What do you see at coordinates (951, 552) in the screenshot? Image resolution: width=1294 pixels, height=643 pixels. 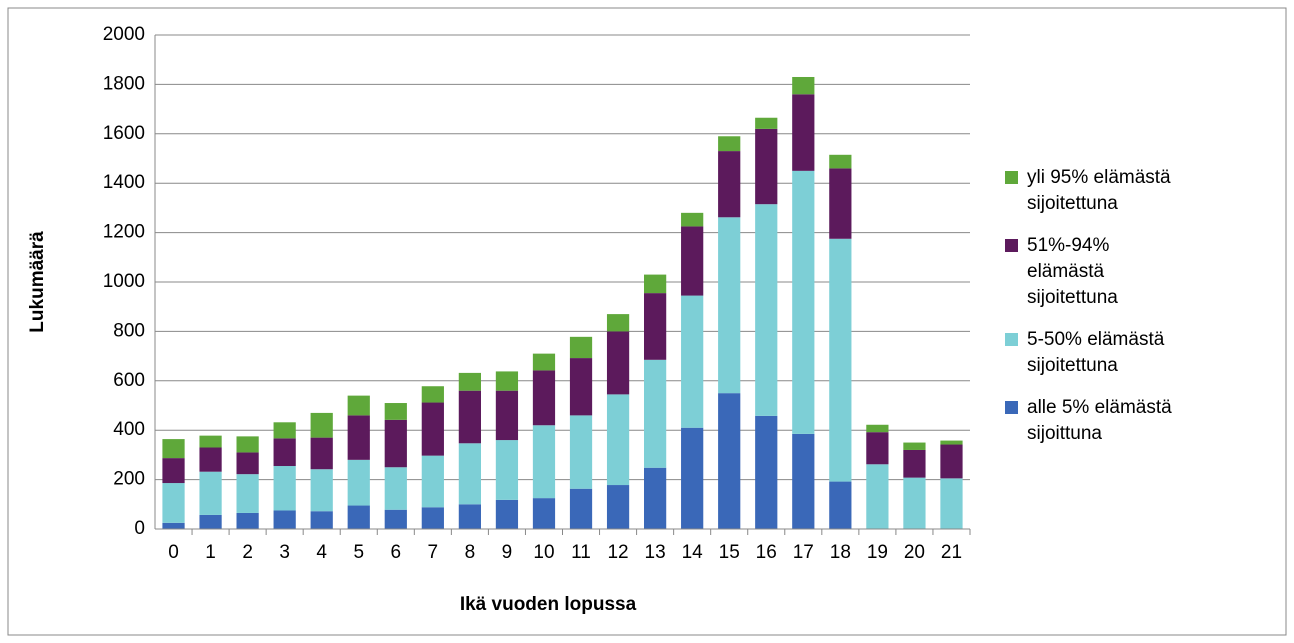 I see `x-tick-label: 21` at bounding box center [951, 552].